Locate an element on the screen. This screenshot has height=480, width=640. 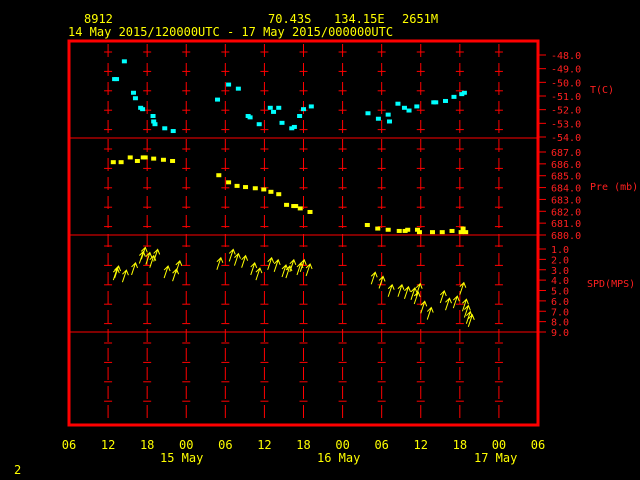
y-tick-label: -48.0 is located at coordinates (566, 56).